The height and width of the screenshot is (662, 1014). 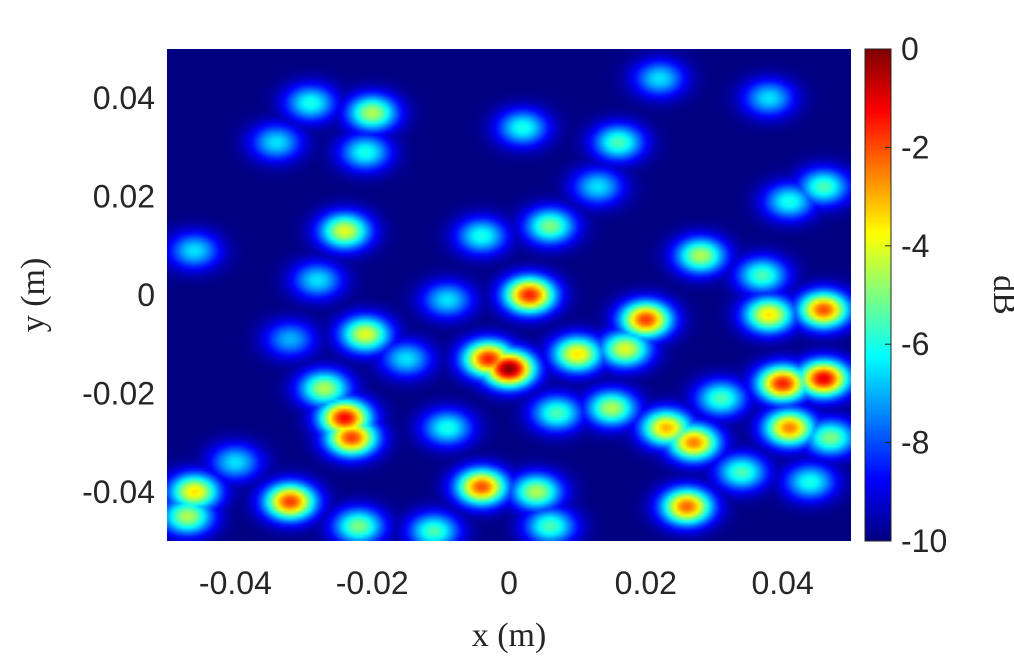 What do you see at coordinates (509, 635) in the screenshot?
I see `x-axis-label: x (m)` at bounding box center [509, 635].